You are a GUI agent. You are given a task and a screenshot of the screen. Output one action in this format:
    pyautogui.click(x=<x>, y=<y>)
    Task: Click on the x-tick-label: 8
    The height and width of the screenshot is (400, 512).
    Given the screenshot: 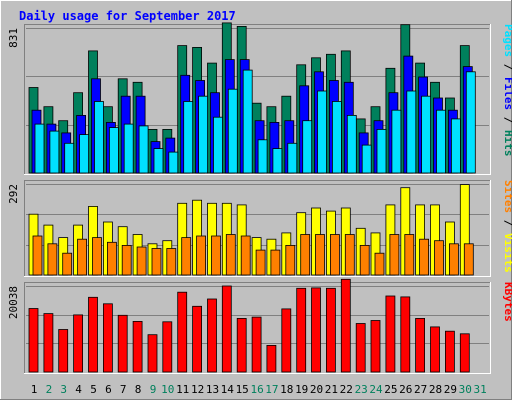 What is the action you would take?
    pyautogui.click(x=138, y=389)
    